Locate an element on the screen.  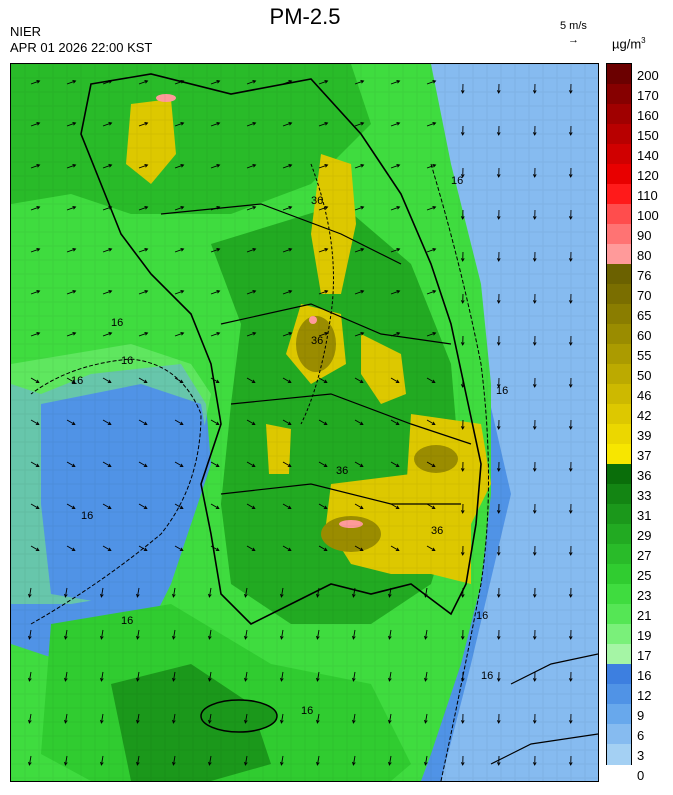
colorbar-tick-label: 42 is located at coordinates (644, 415).